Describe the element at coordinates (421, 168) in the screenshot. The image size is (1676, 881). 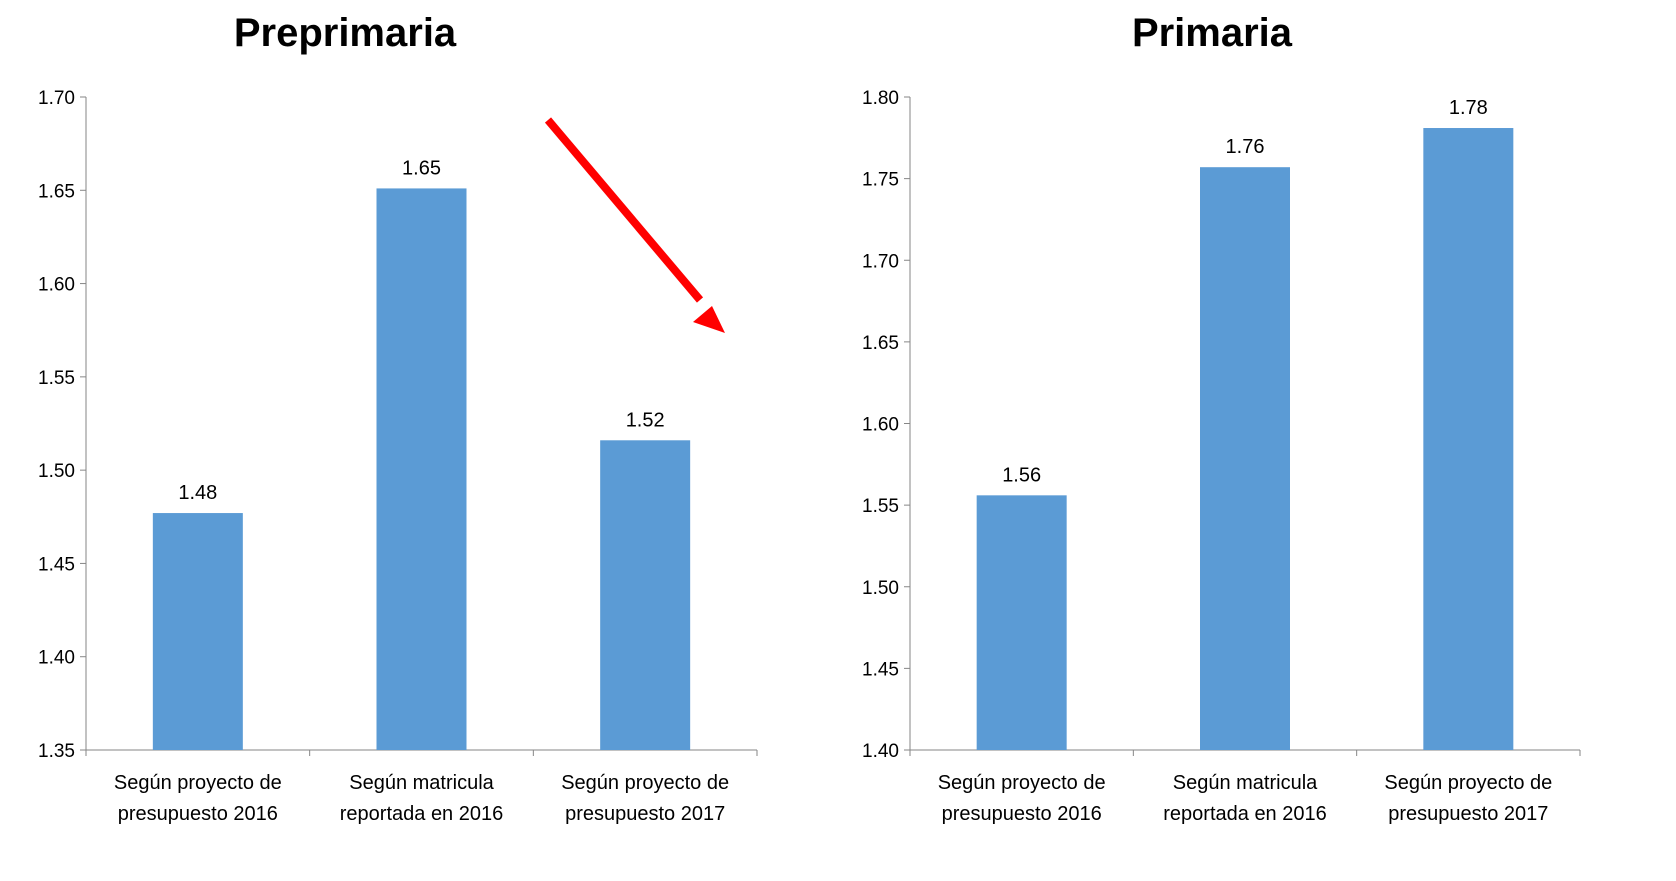
I see `data-label: 1.65` at that location.